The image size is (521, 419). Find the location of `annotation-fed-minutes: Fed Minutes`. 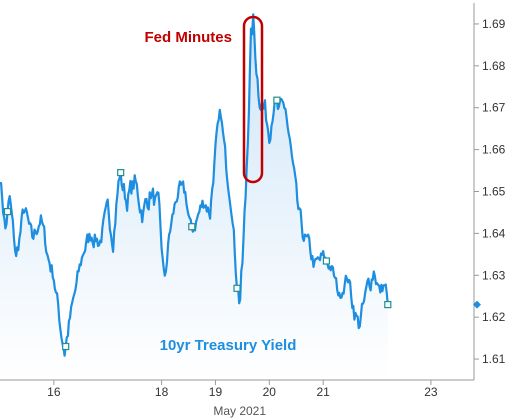

annotation-fed-minutes: Fed Minutes is located at coordinates (188, 37).